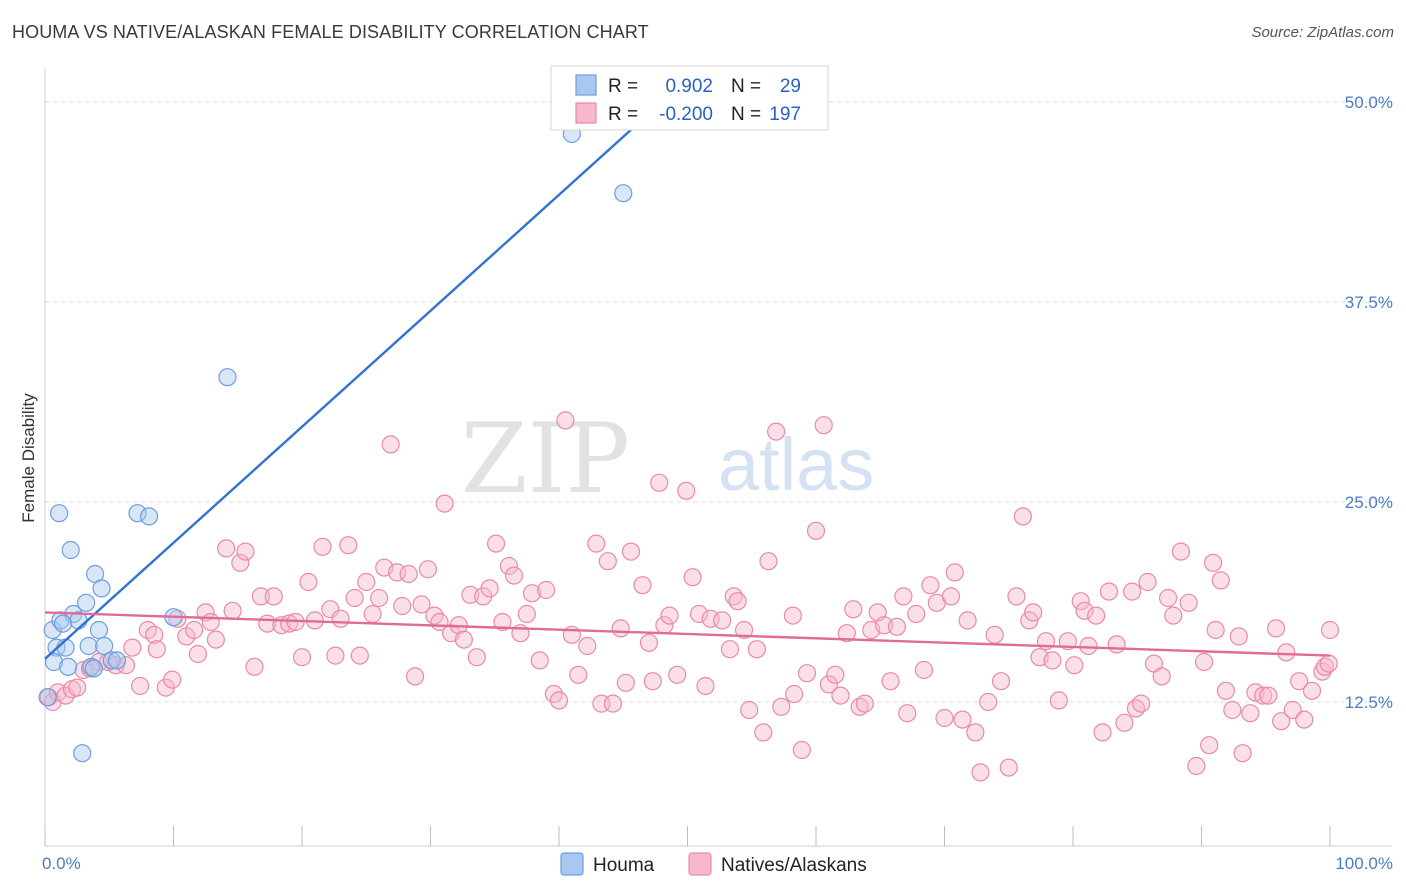  What do you see at coordinates (586, 113) in the screenshot?
I see `legend-swatch-natives` at bounding box center [586, 113].